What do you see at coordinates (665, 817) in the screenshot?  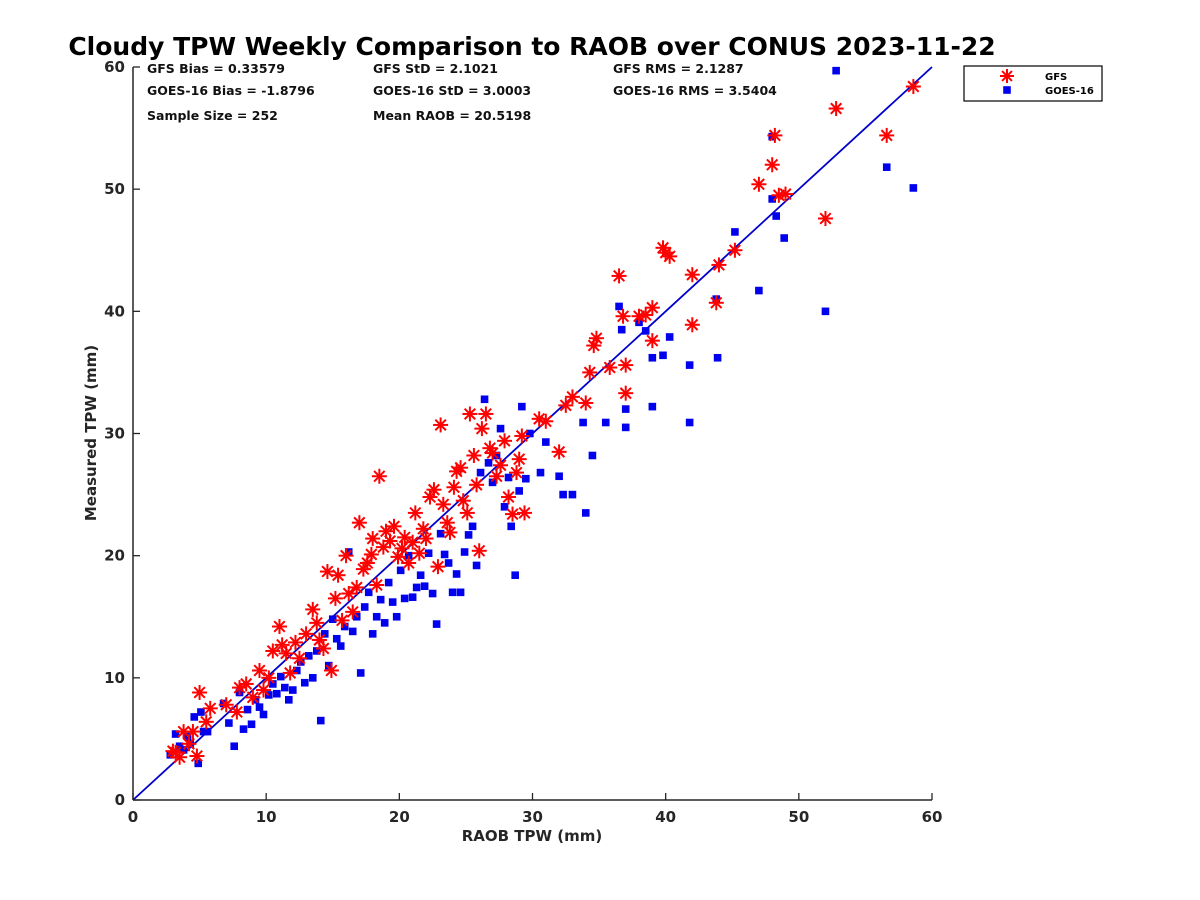 I see `x-tick-label: 40` at bounding box center [665, 817].